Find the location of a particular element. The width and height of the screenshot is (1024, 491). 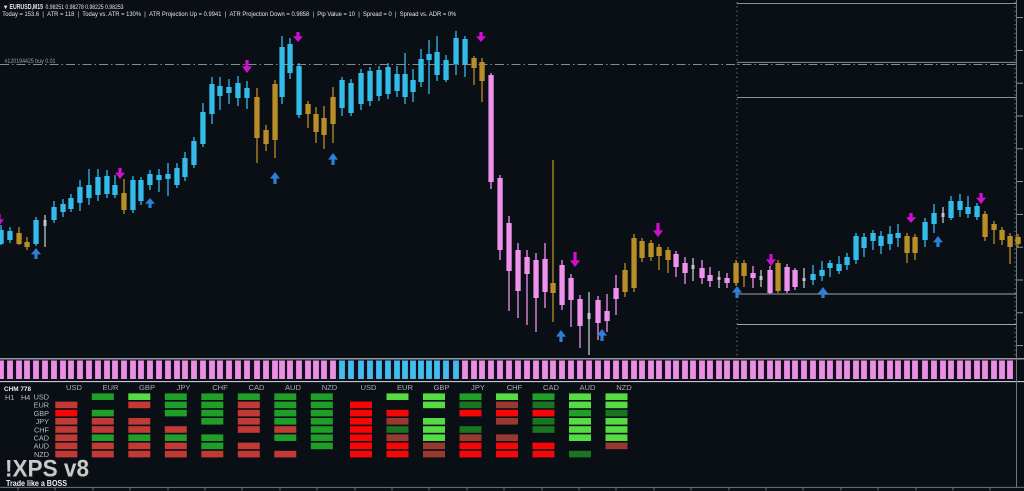

svg-text: CHM 778 is located at coordinates (17, 389).